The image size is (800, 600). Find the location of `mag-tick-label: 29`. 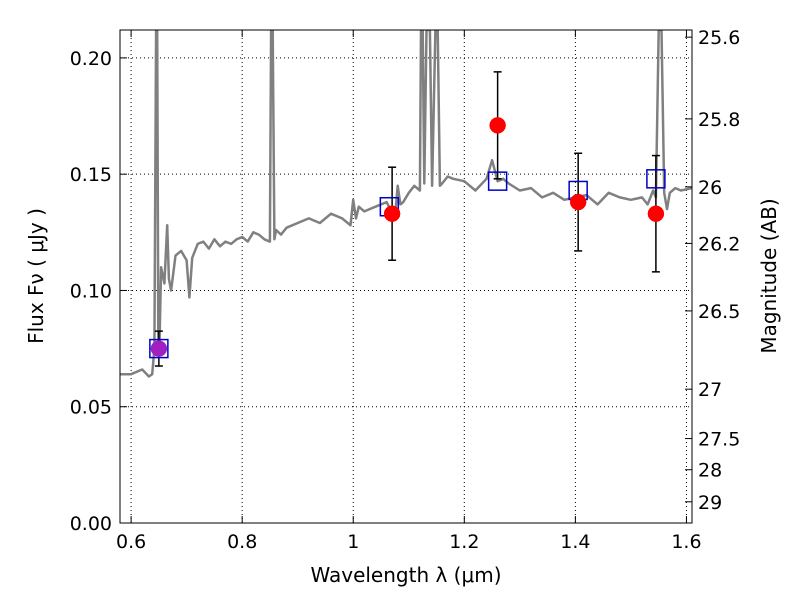

mag-tick-label: 29 is located at coordinates (710, 503).